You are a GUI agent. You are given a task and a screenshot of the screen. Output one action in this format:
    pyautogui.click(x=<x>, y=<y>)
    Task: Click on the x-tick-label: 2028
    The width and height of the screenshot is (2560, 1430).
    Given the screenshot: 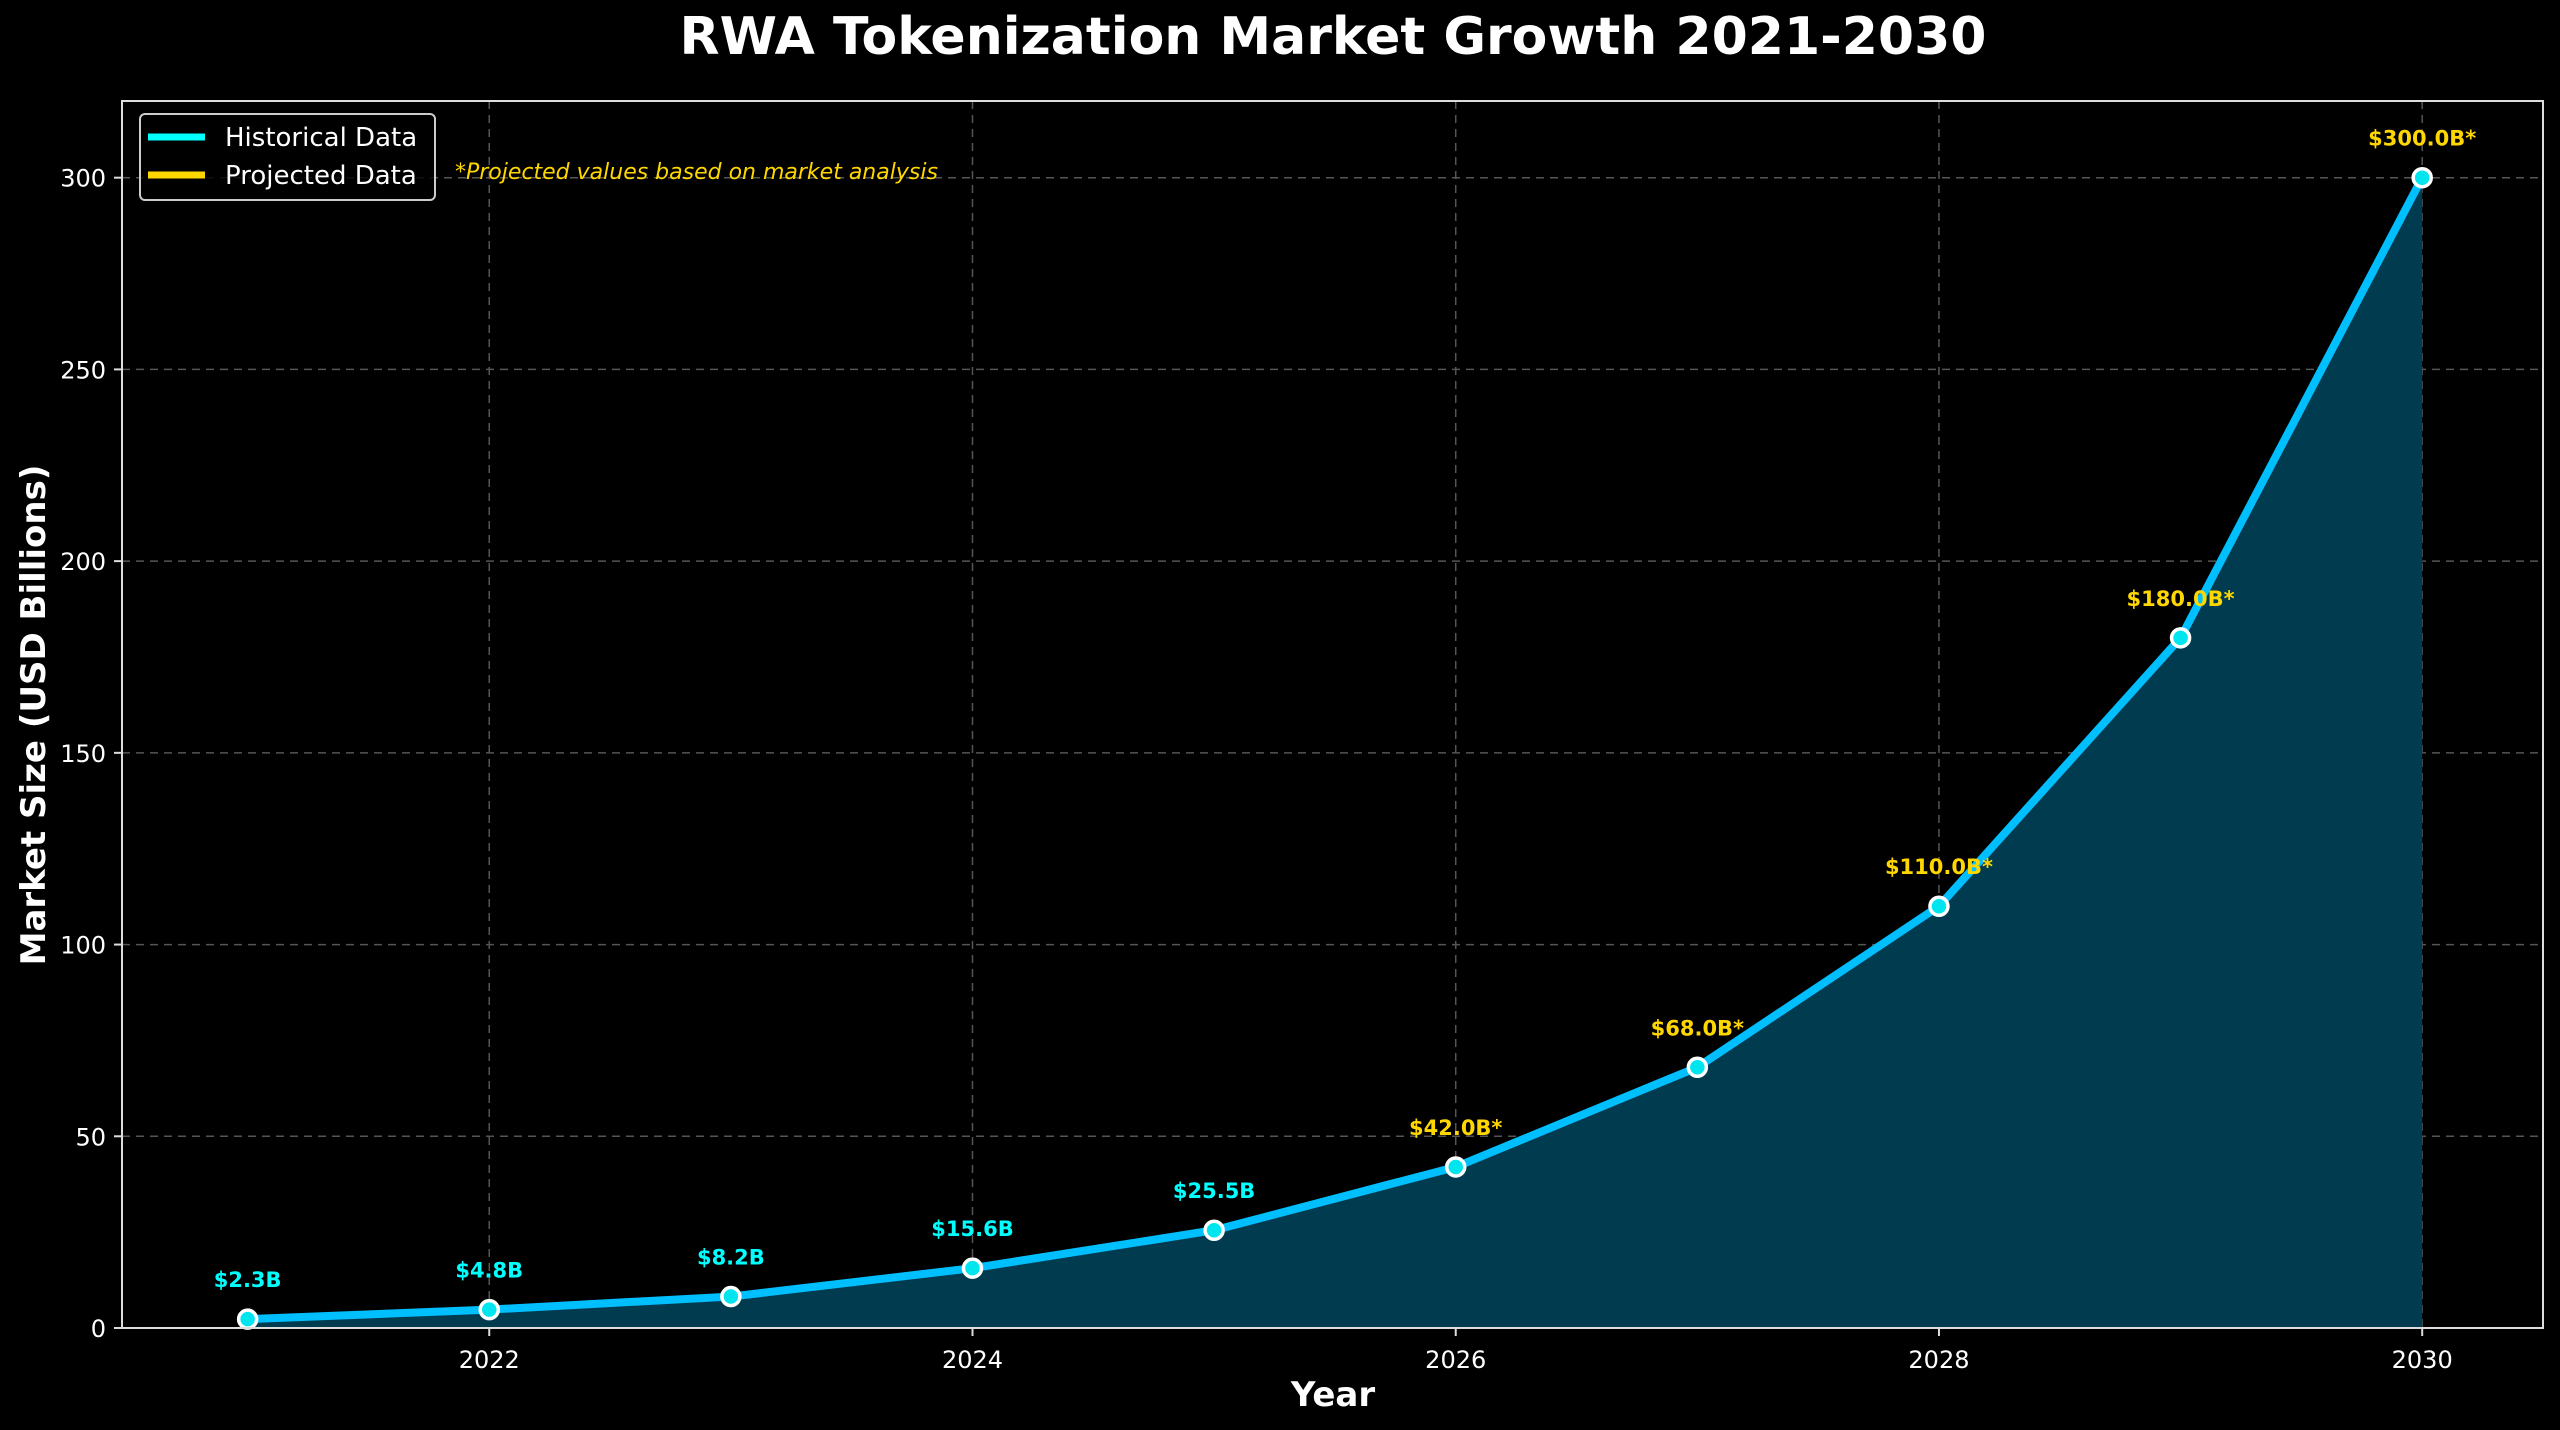 What is the action you would take?
    pyautogui.click(x=1938, y=1360)
    